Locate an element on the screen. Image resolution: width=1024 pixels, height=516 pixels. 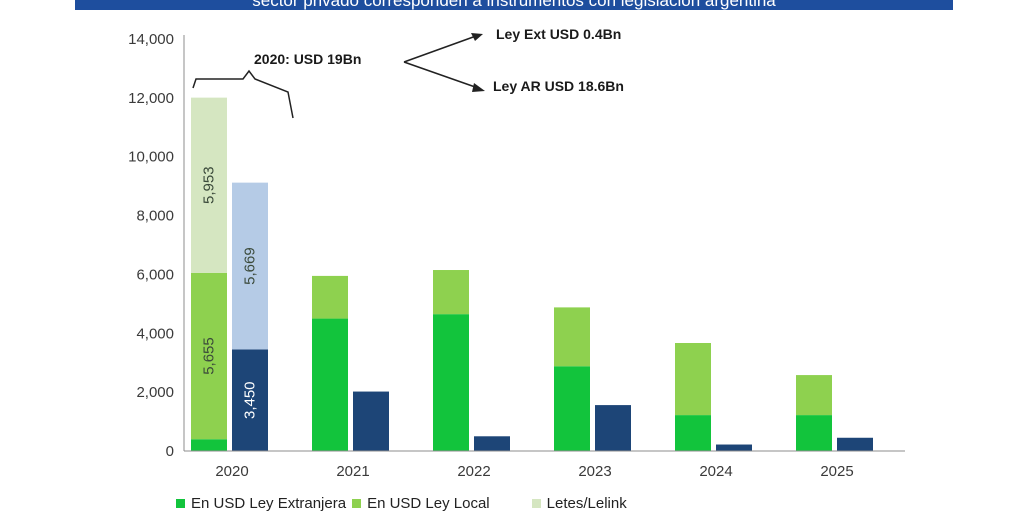
legend-item: En USD Ley Extranjera is located at coordinates (261, 503).